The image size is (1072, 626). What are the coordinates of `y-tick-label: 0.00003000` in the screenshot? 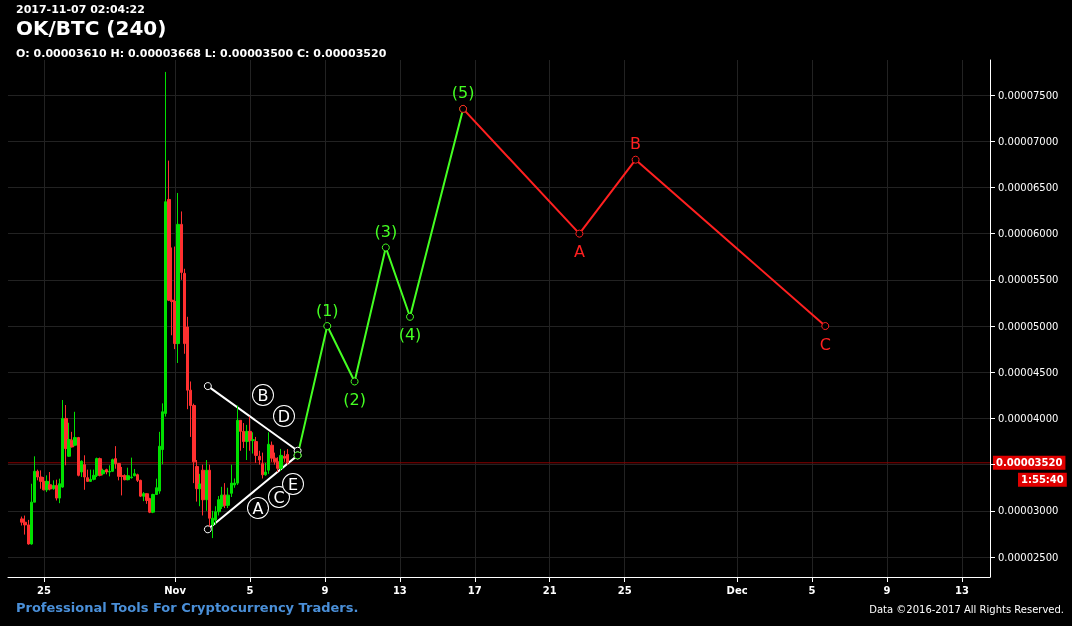 It's located at (1028, 511).